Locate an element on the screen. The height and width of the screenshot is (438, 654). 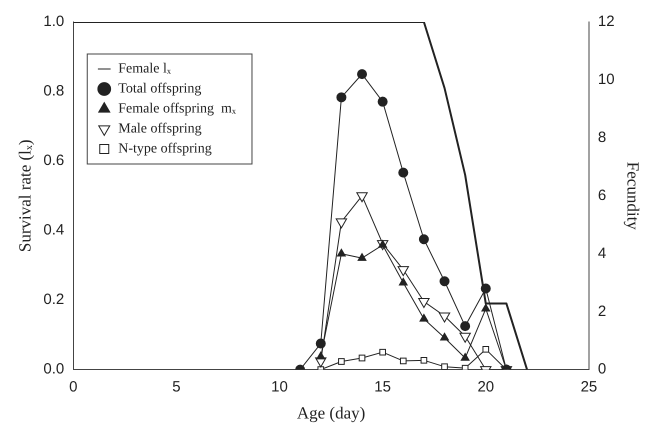
x-tick-label: 20 is located at coordinates (485, 387).